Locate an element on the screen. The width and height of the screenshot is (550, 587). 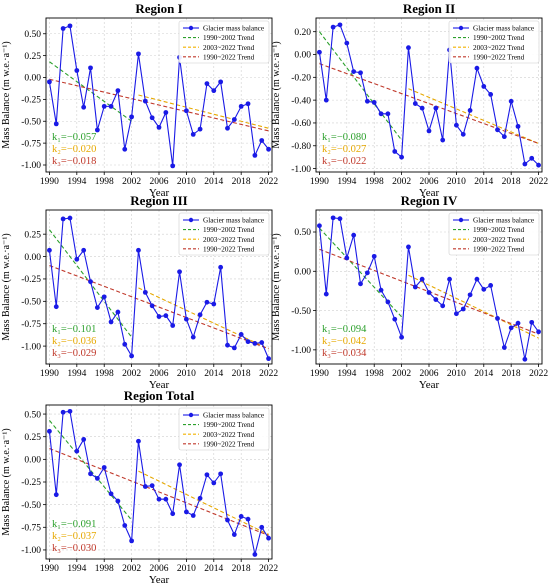
y-tick-label: -1.00 is located at coordinates (31, 166).